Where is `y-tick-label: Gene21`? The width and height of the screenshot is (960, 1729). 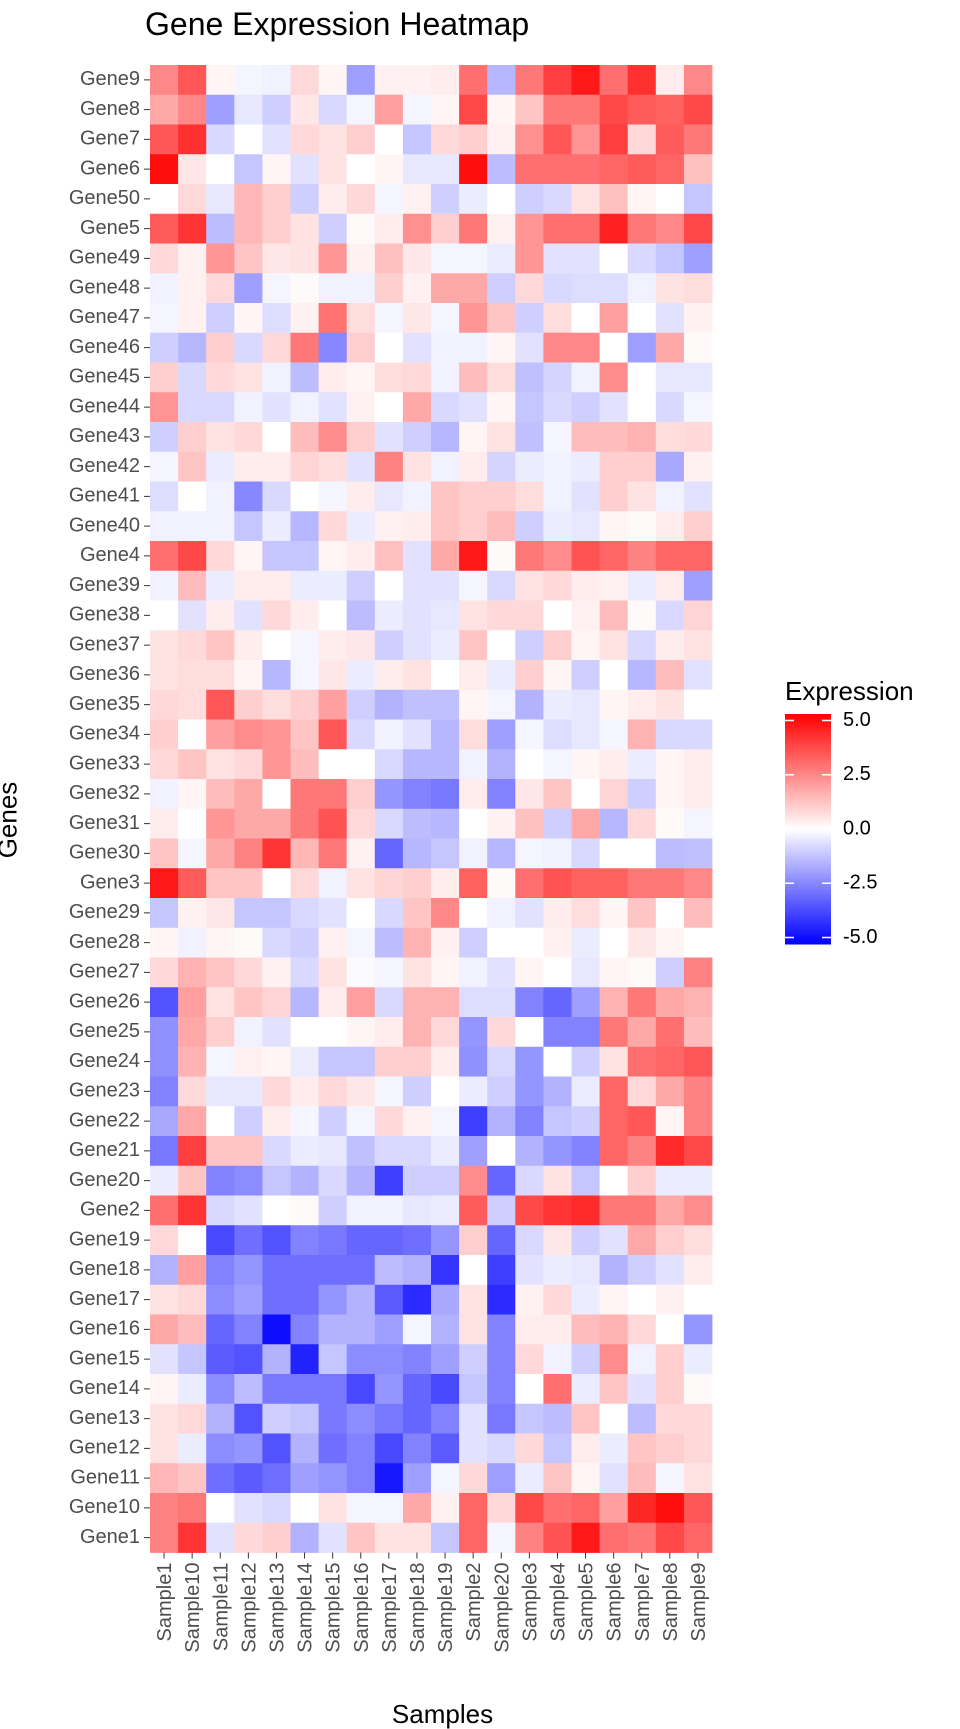
y-tick-label: Gene21 is located at coordinates (104, 1150).